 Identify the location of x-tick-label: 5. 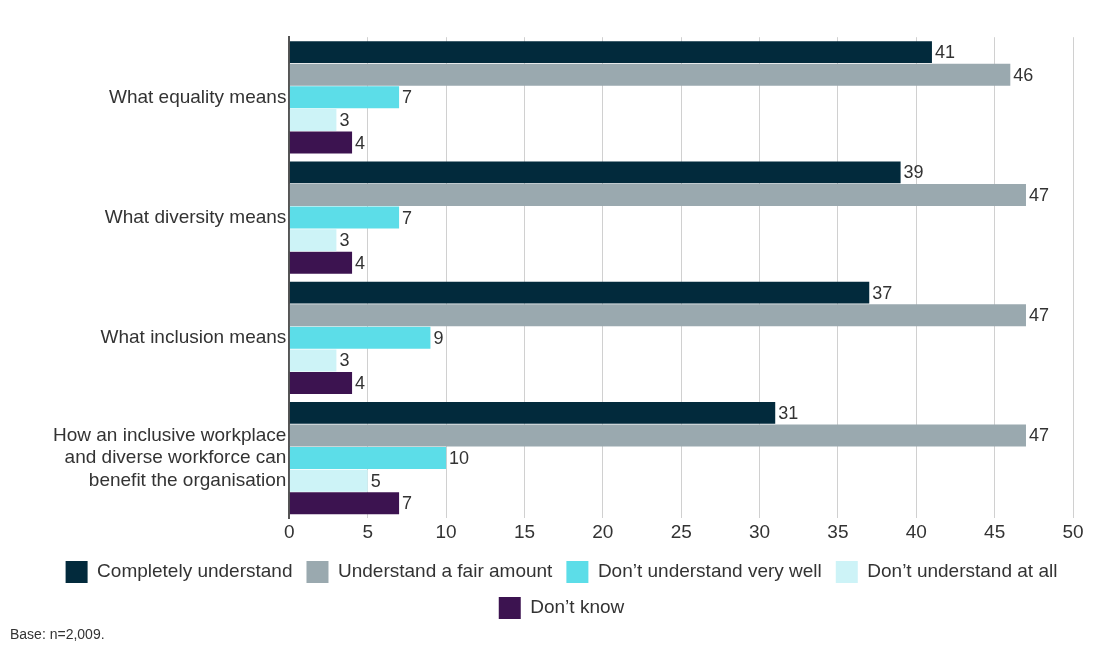
(368, 531).